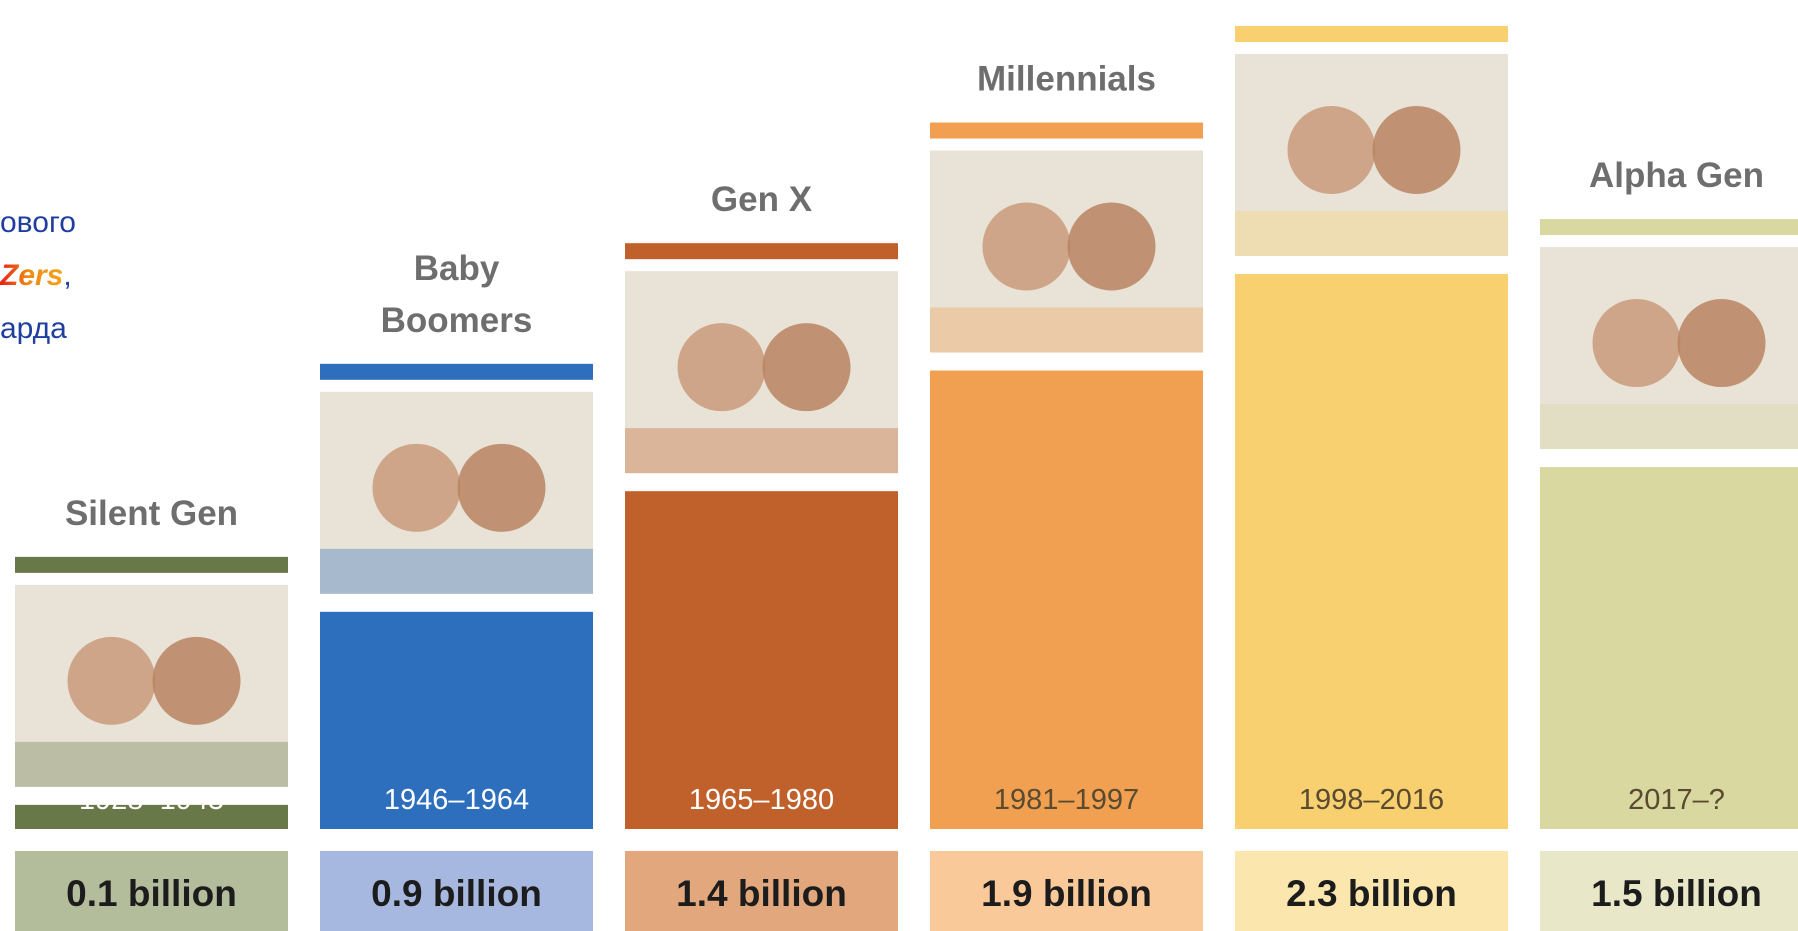  I want to click on photo-shade-gen-z, so click(1371, 234).